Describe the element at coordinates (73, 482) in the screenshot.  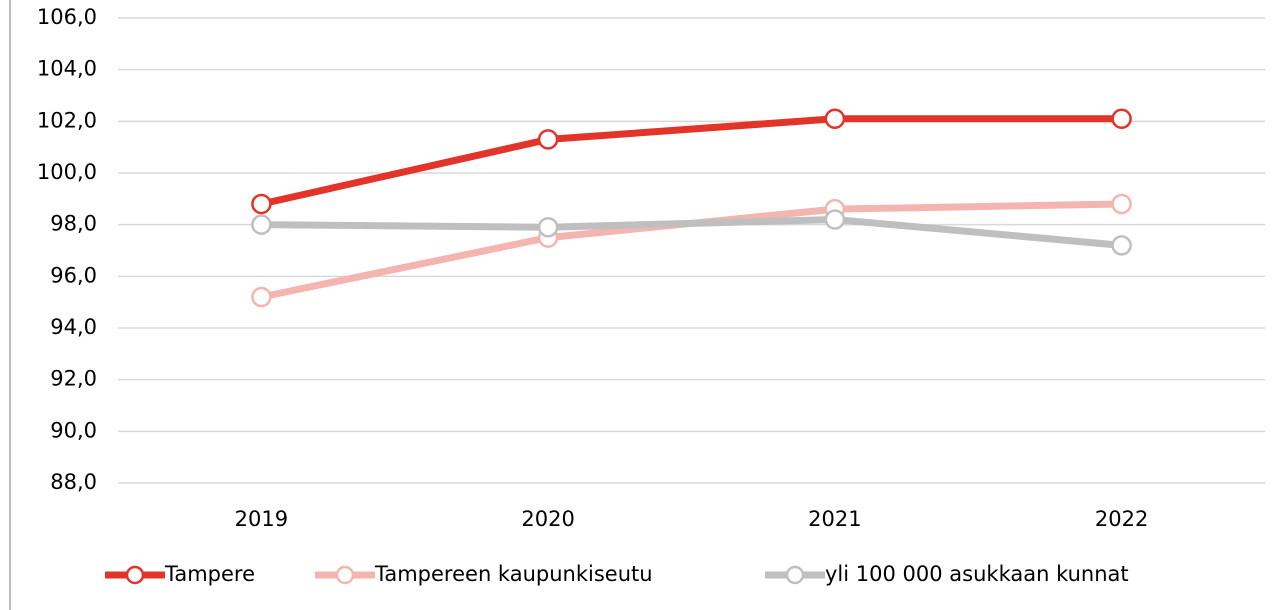
I see `y-tick-label: 88,0` at that location.